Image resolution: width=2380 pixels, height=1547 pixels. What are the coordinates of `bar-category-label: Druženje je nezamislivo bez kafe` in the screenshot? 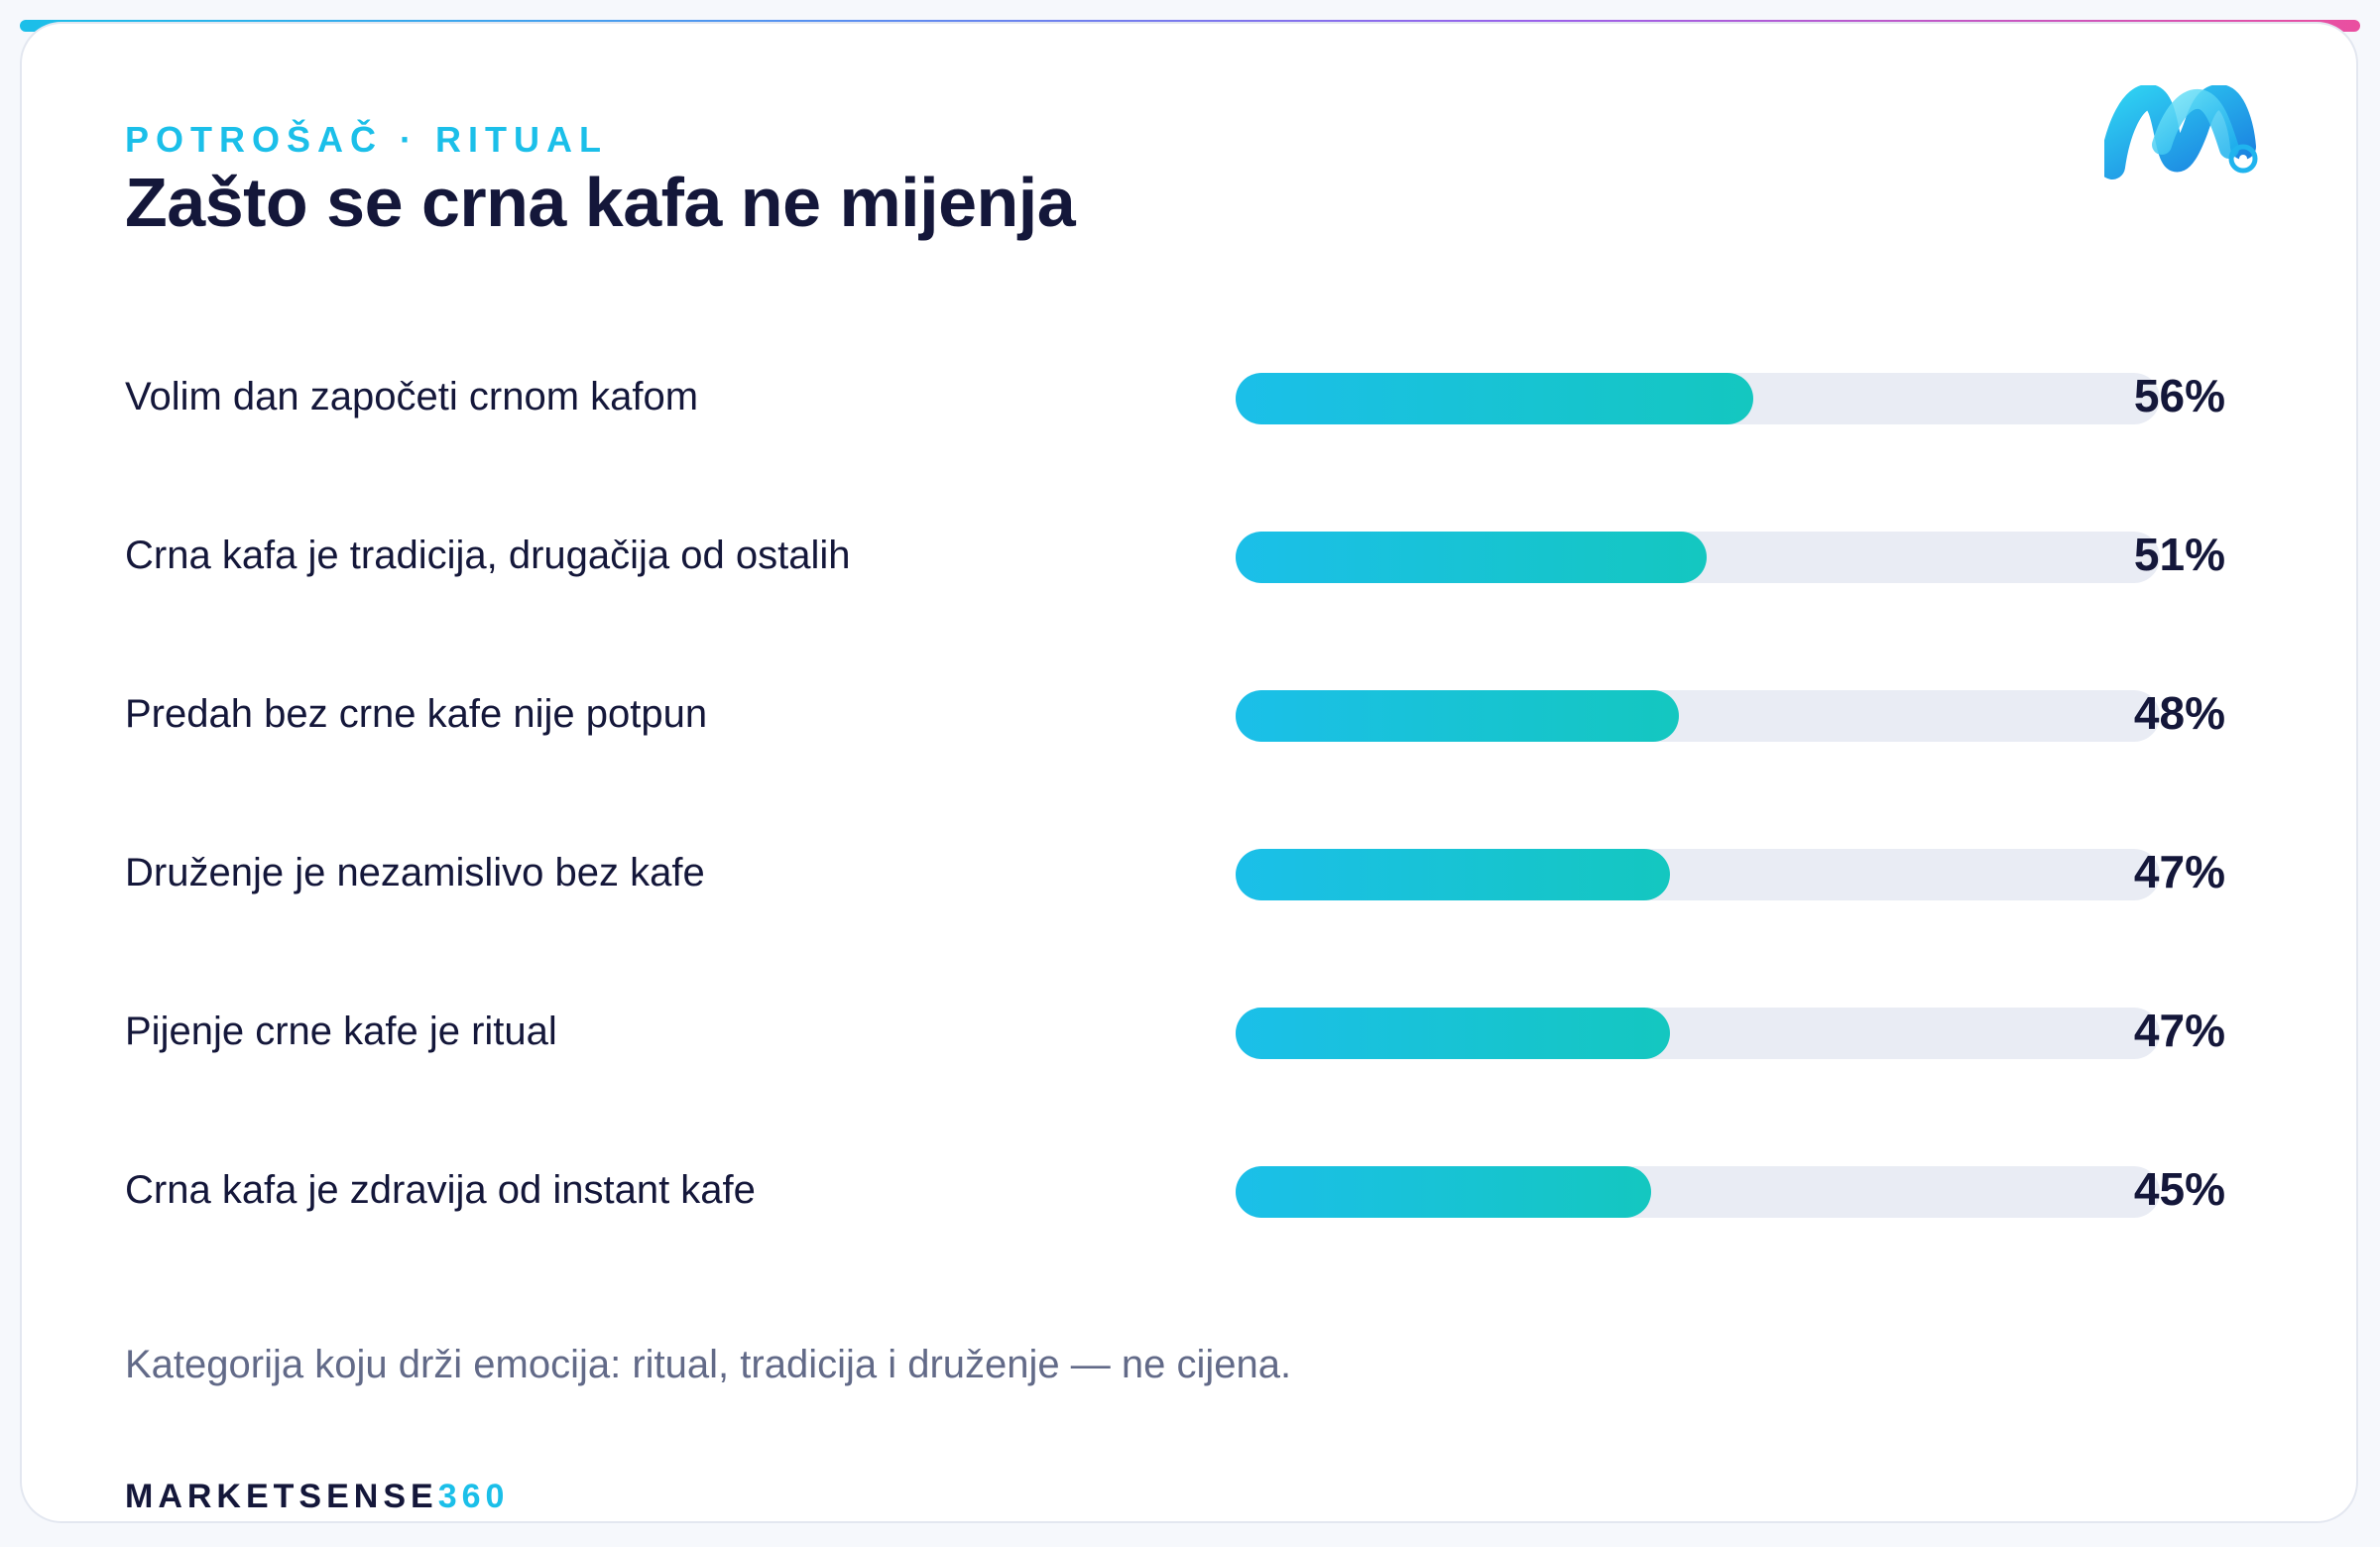 It's located at (415, 872).